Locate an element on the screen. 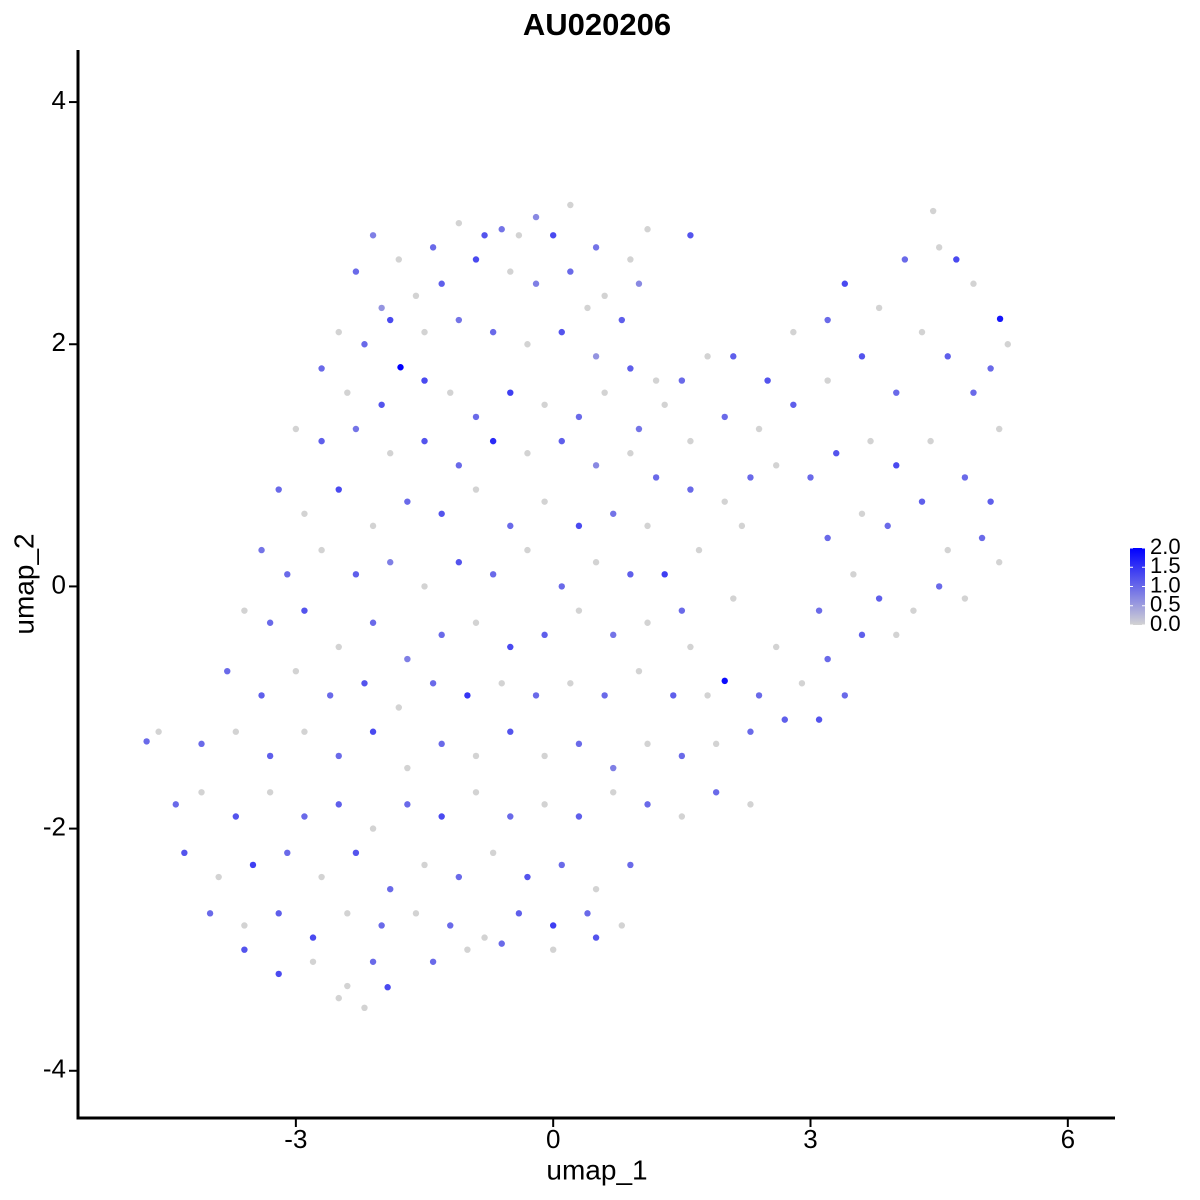 This screenshot has height=1200, width=1200. y-tick-label: 0 is located at coordinates (59, 584).